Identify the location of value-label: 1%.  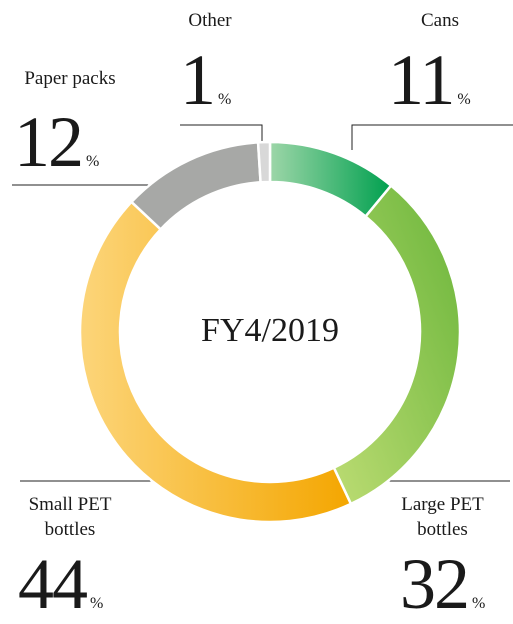
(205, 80).